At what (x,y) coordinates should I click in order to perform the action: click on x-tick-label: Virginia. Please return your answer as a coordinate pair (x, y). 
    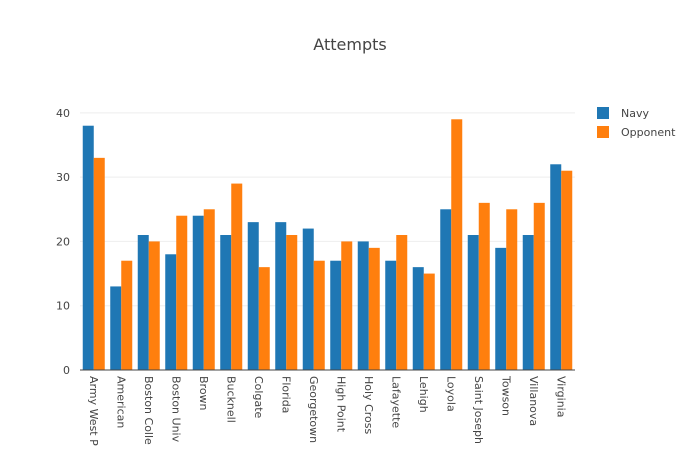
    Looking at the image, I should click on (560, 396).